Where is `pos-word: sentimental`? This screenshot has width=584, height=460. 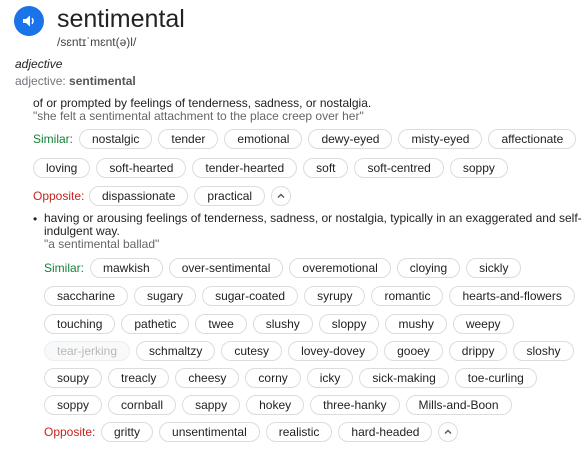 pos-word: sentimental is located at coordinates (102, 81).